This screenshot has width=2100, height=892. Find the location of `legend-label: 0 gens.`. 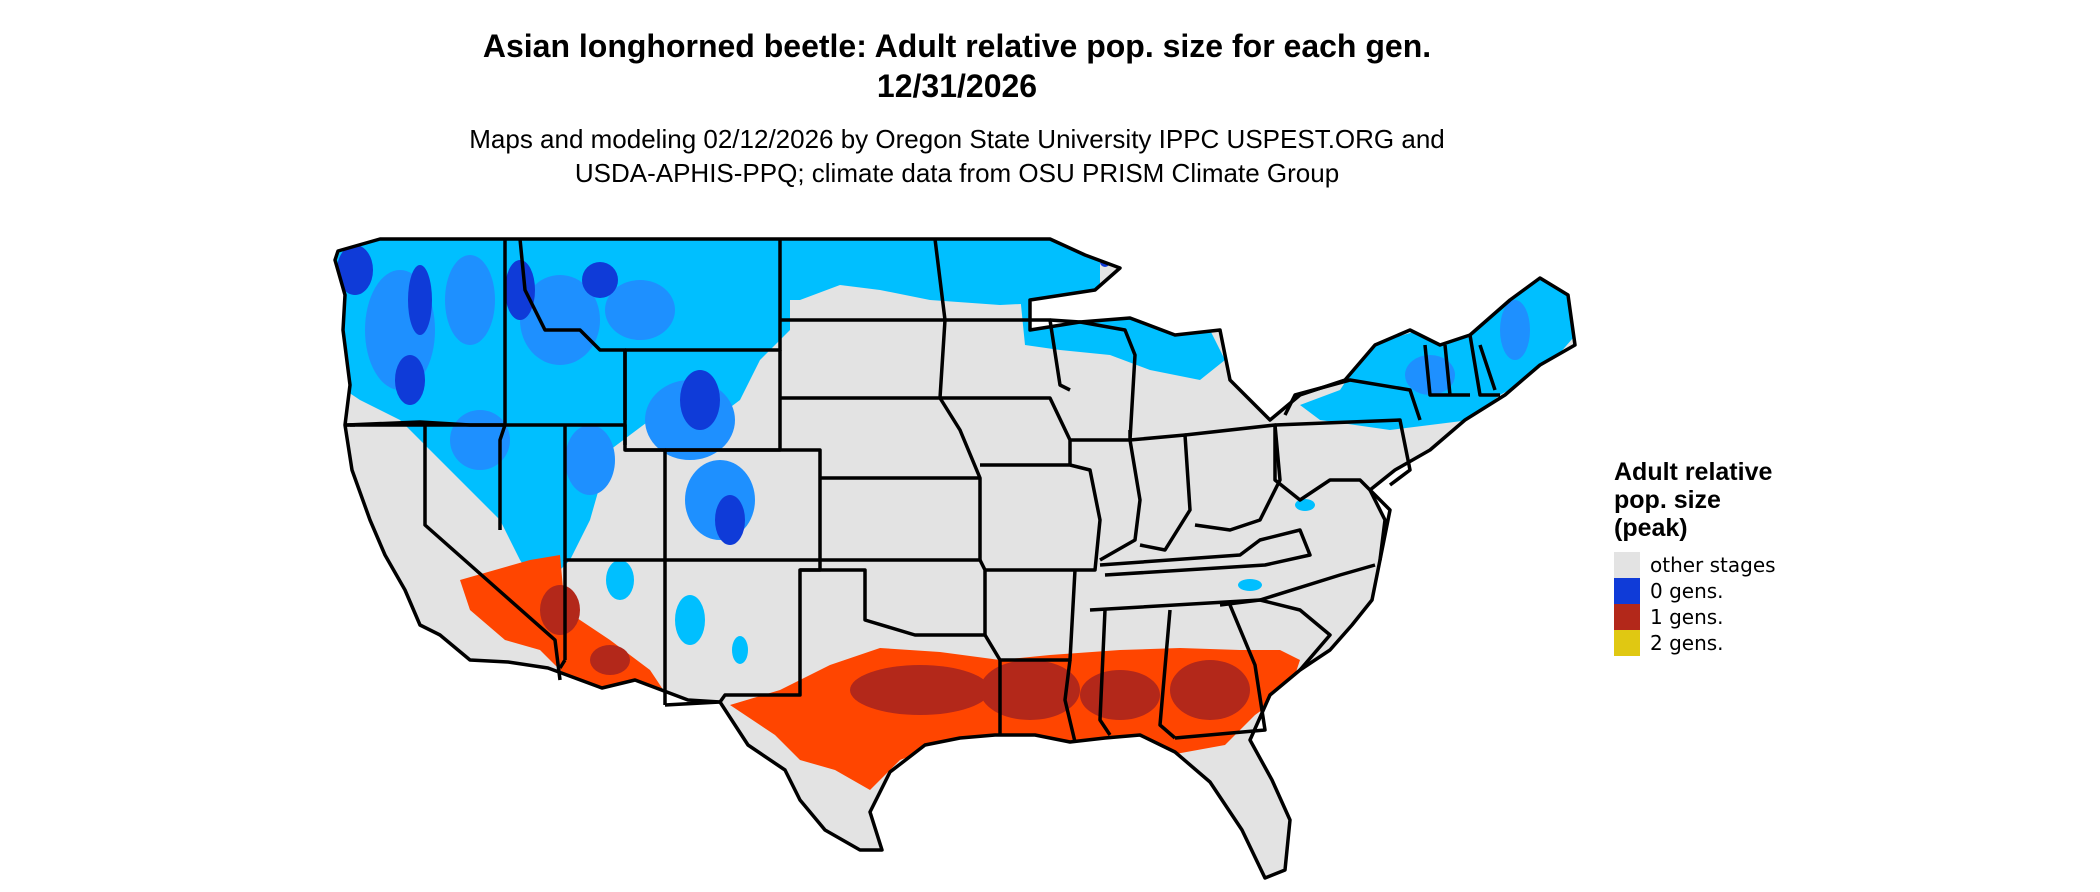

legend-label: 0 gens. is located at coordinates (1687, 591).